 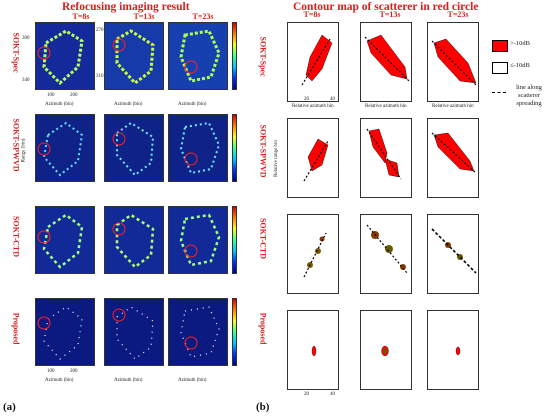 I want to click on legend-label-above: >-10dB, so click(x=520, y=43).